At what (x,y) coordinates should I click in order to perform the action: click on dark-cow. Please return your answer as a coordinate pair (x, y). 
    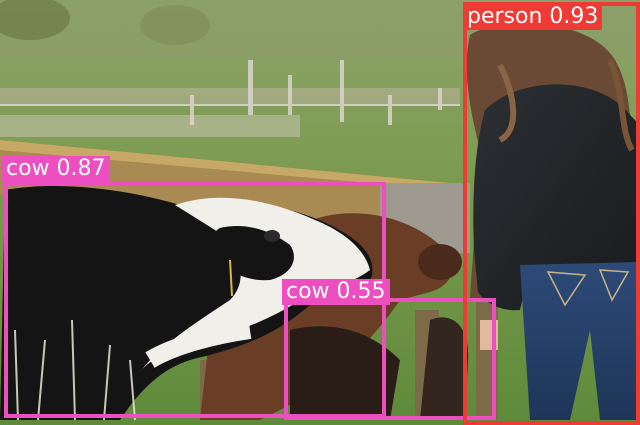
    Looking at the image, I should click on (345, 373).